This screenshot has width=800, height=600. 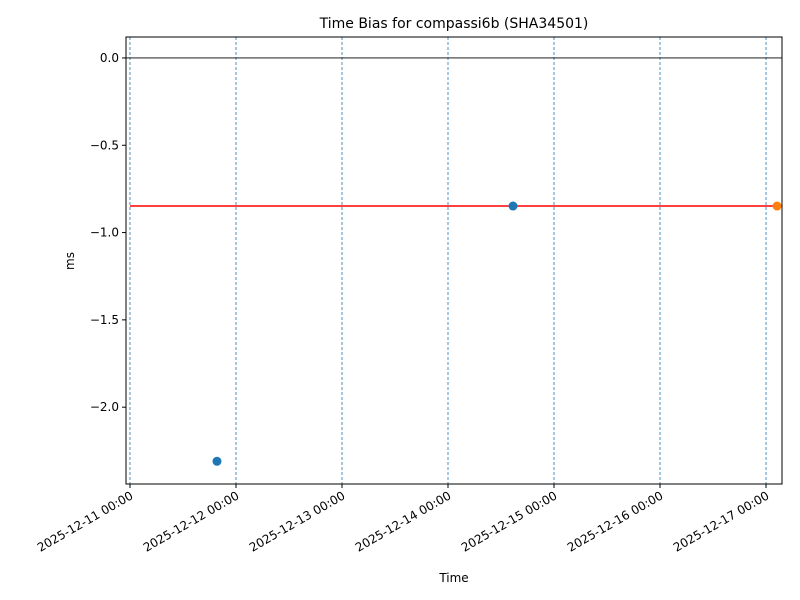 I want to click on y-tick-label: −1.5, so click(x=104, y=320).